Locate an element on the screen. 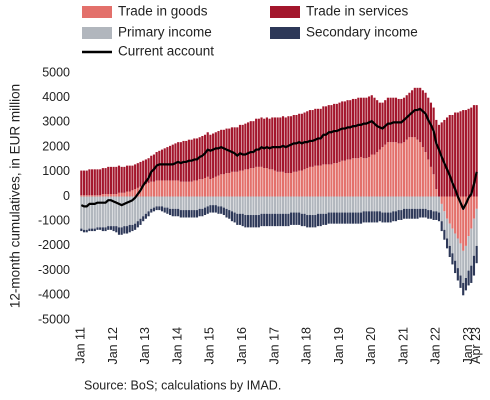 This screenshot has height=400, width=490. x-tick-label: Jan 23 is located at coordinates (468, 346).